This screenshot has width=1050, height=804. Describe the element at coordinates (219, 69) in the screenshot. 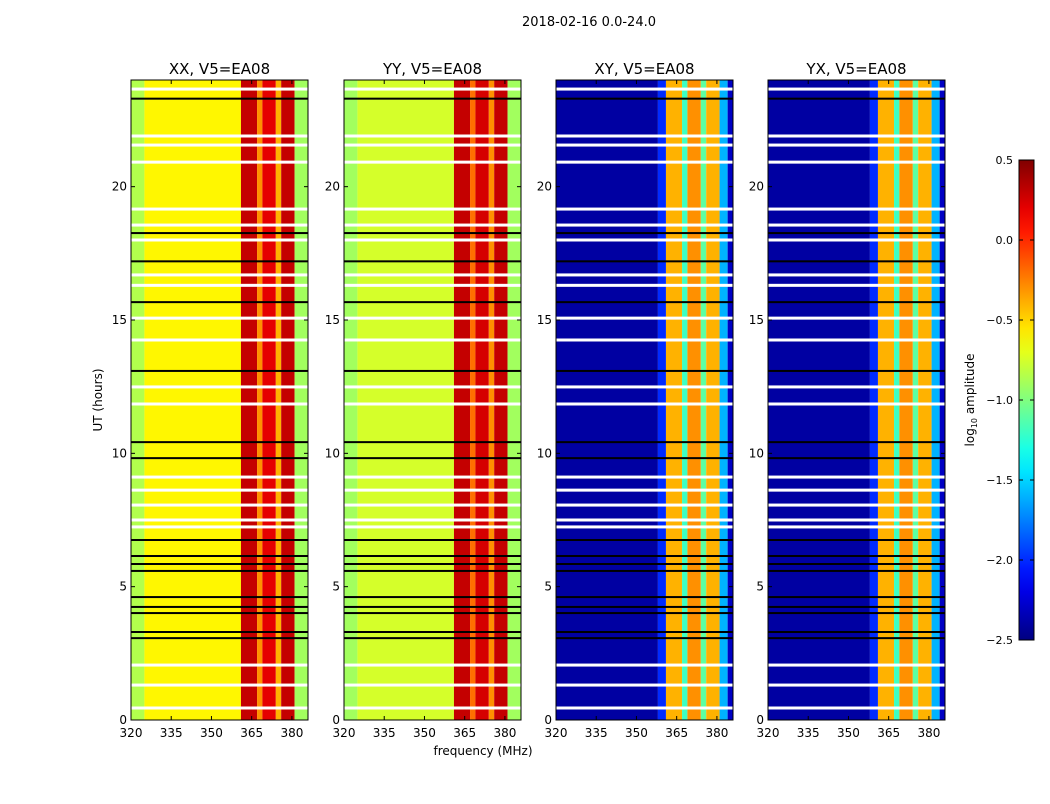

I see `panel-title: XX, V5=EA08` at that location.